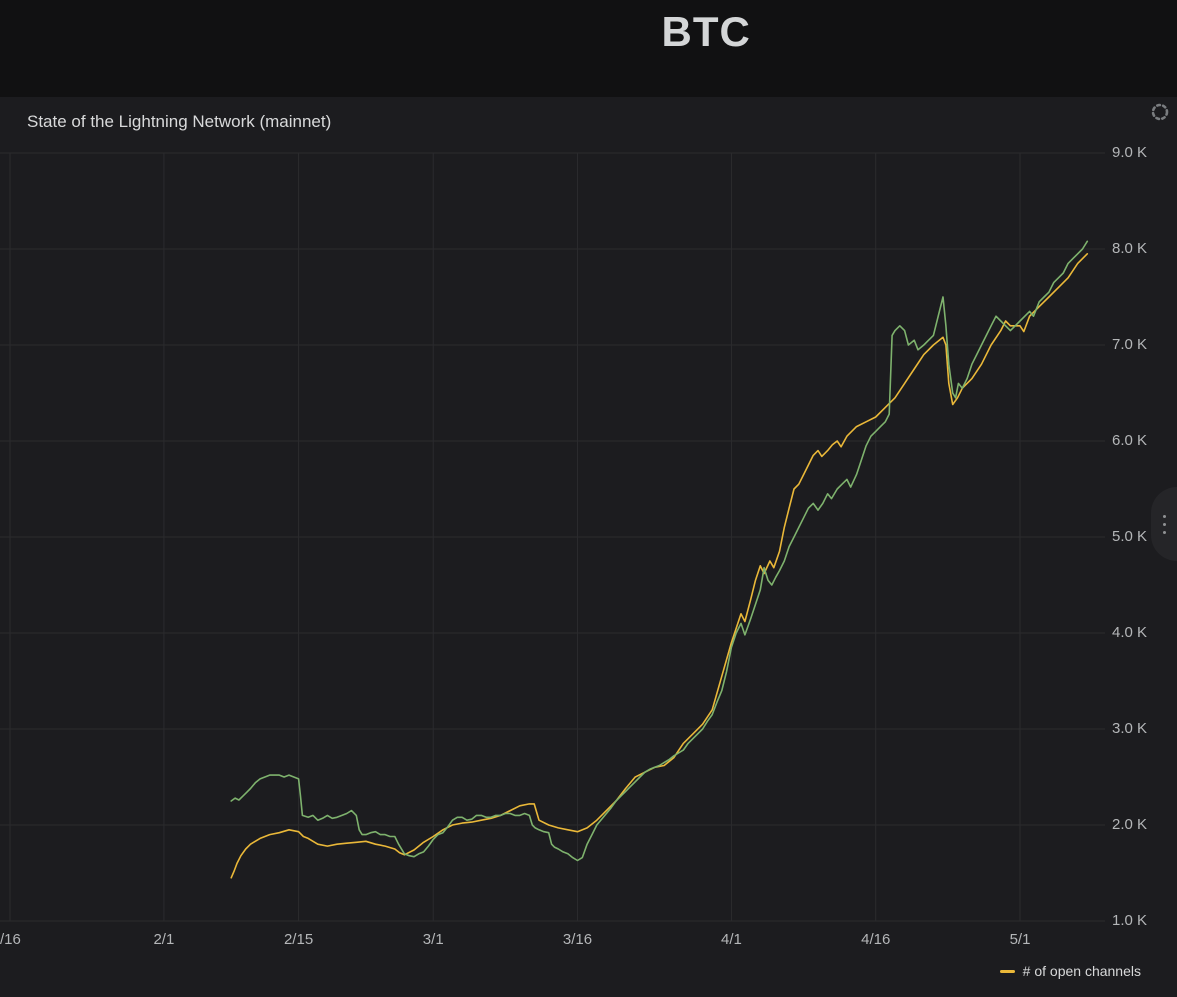 This screenshot has height=997, width=1177. I want to click on x-tick-label: 5/1, so click(1020, 939).